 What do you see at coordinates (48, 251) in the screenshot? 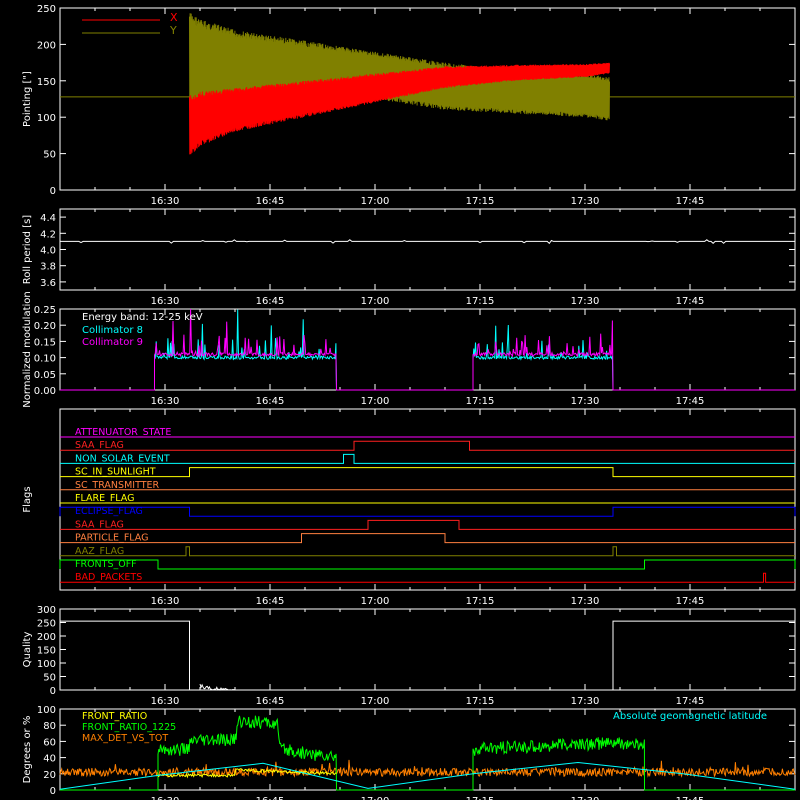
I see `y-tick-label: 4.0` at bounding box center [48, 251].